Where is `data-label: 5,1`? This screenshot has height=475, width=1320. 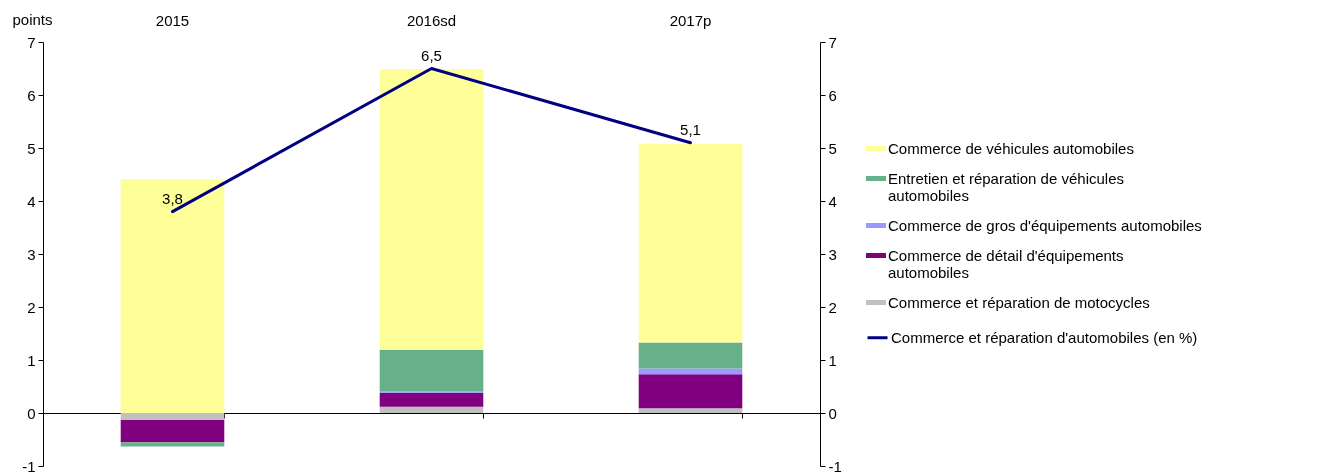 data-label: 5,1 is located at coordinates (690, 129).